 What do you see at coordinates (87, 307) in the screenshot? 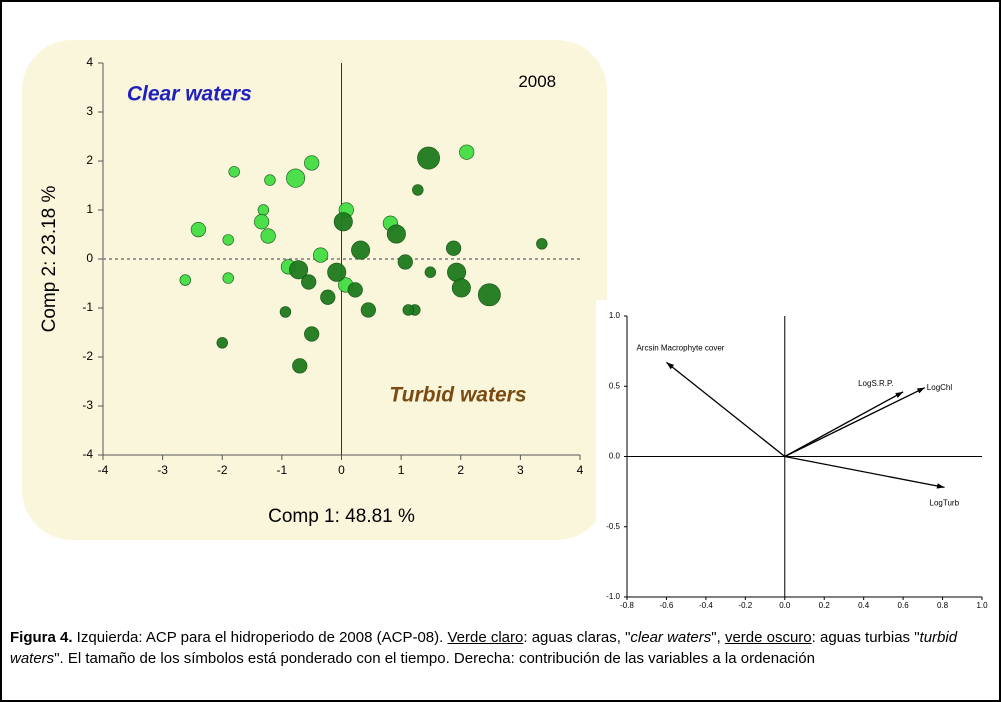
I see `y-tick-label: -1` at bounding box center [87, 307].